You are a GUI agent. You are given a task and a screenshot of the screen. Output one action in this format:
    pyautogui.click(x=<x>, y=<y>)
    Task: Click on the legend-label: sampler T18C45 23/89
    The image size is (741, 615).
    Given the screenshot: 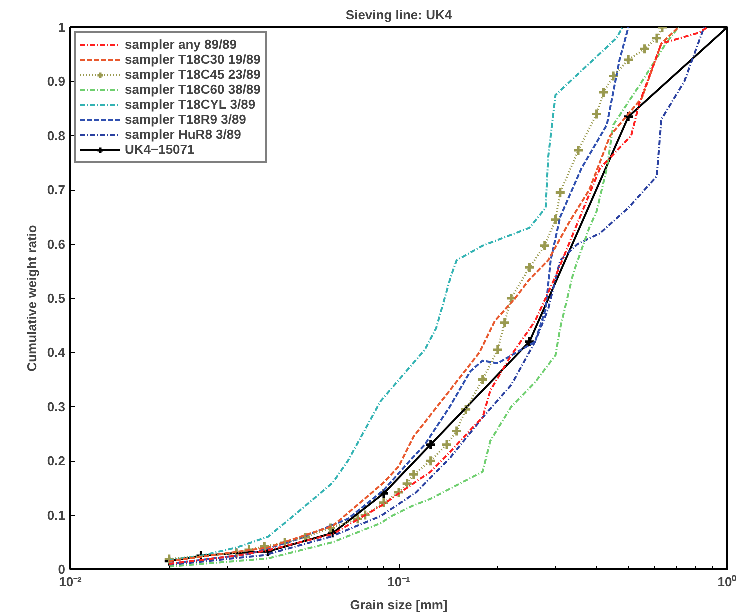 What is the action you would take?
    pyautogui.click(x=193, y=74)
    